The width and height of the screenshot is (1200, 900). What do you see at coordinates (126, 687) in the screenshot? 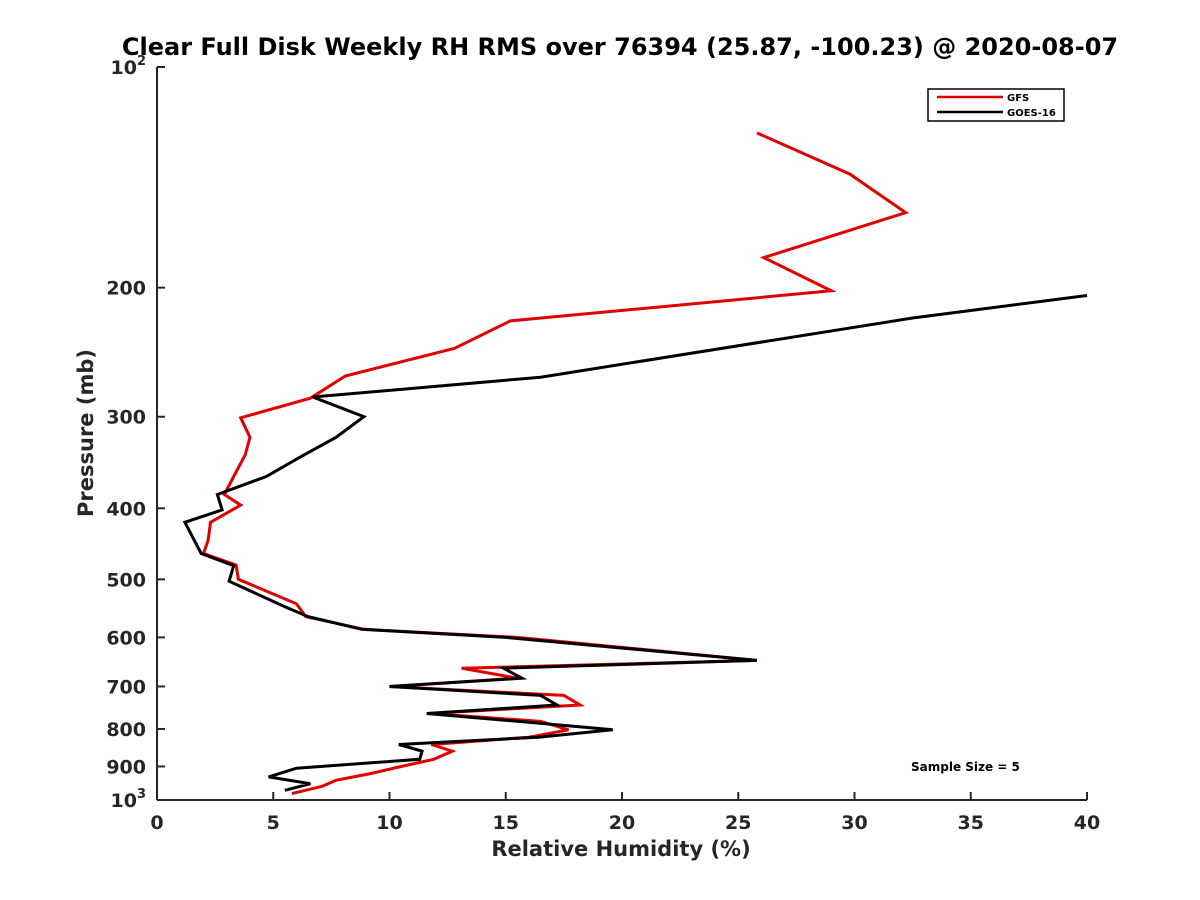
I see `y-tick-label: 700` at bounding box center [126, 687].